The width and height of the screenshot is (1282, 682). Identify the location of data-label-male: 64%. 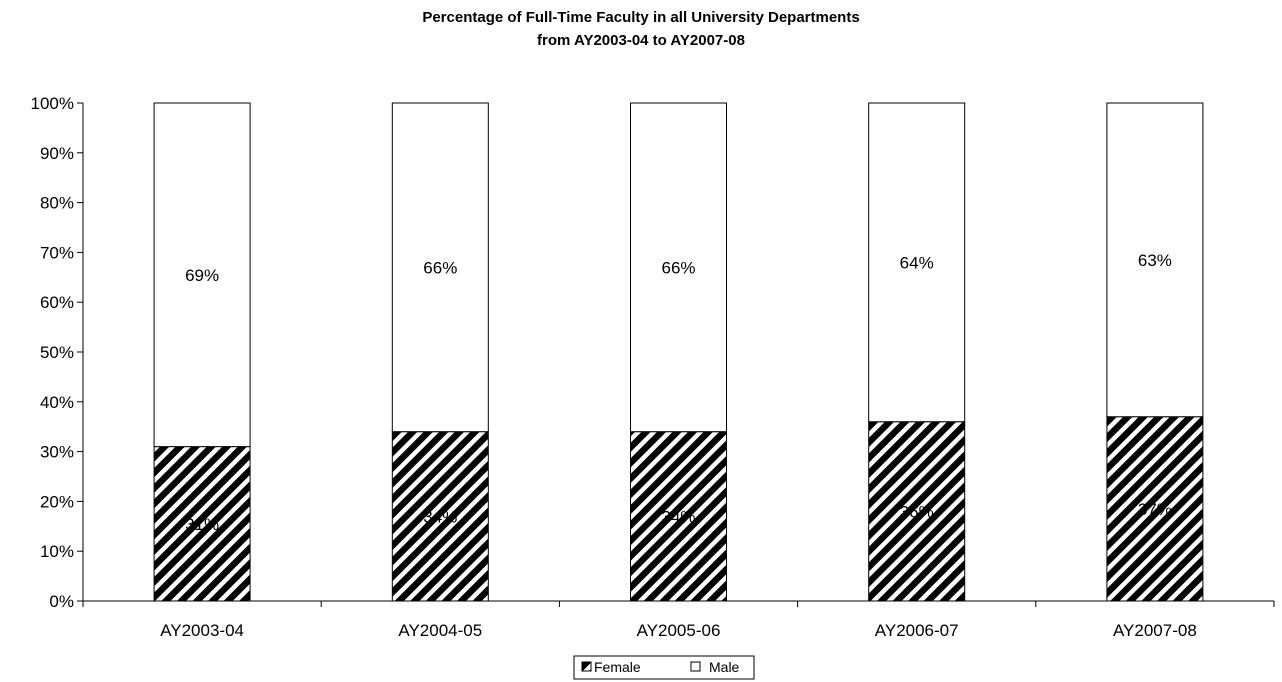
(917, 262).